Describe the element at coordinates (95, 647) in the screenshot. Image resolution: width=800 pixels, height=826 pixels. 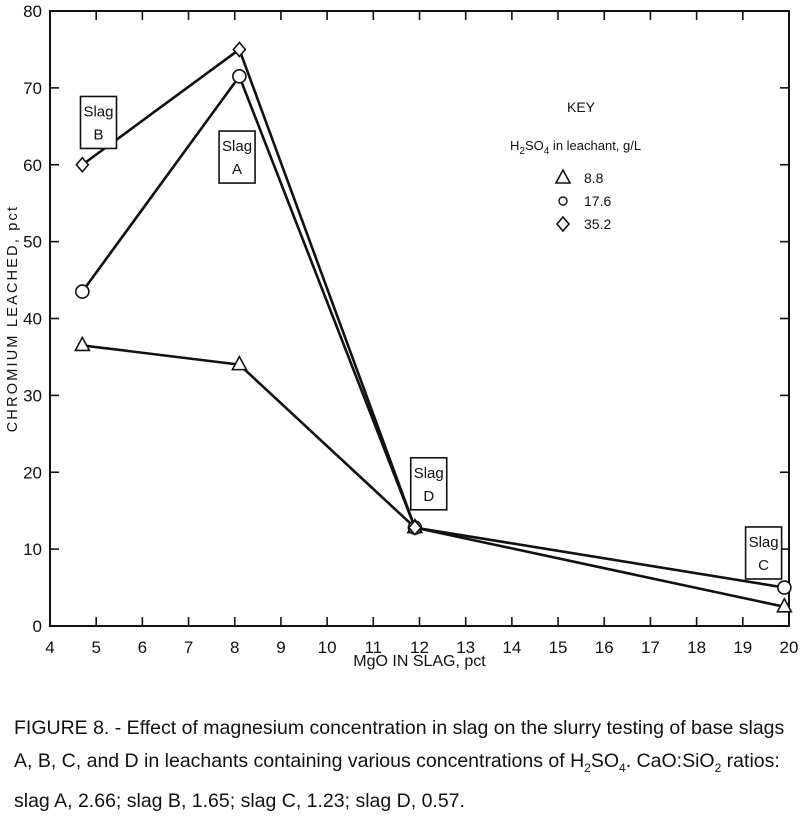
I see `x-tick-label: 5` at that location.